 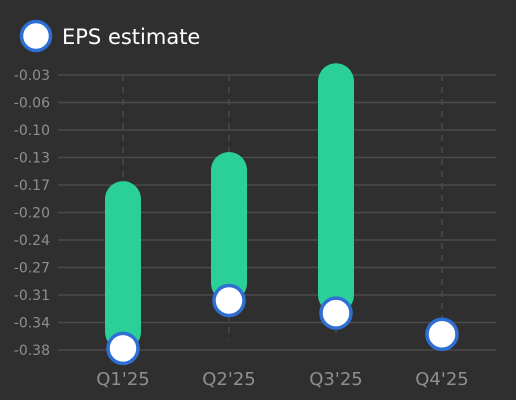 What do you see at coordinates (122, 379) in the screenshot?
I see `x-tick-label: Q1'25` at bounding box center [122, 379].